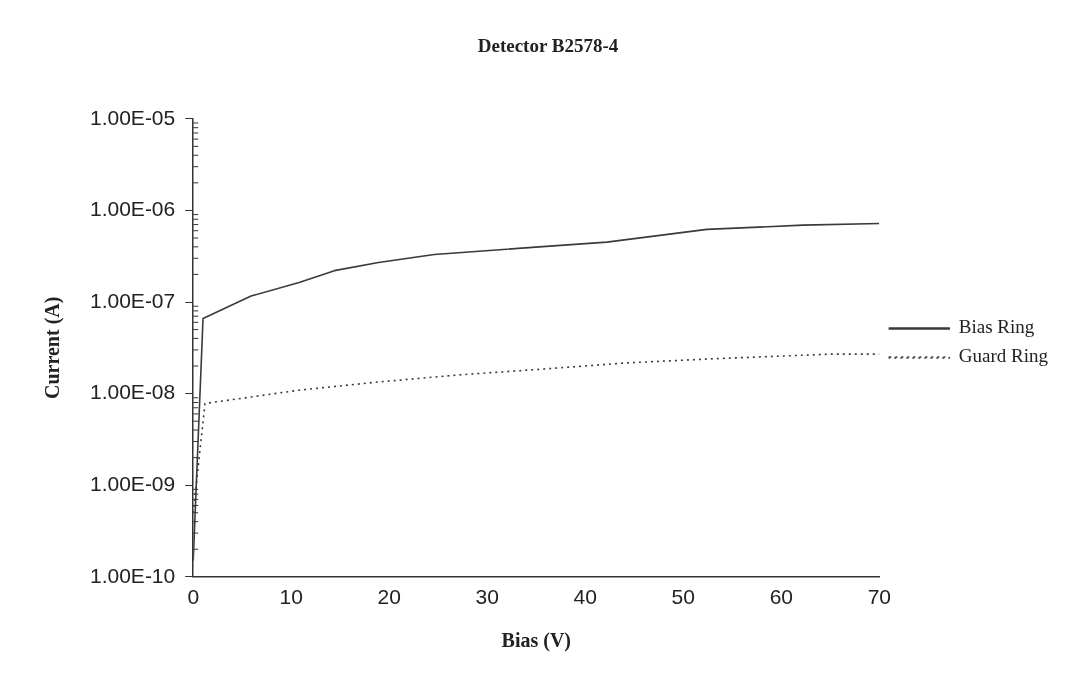 Image resolution: width=1077 pixels, height=689 pixels. What do you see at coordinates (133, 117) in the screenshot?
I see `y-tick-label: 1.00E-05` at bounding box center [133, 117].